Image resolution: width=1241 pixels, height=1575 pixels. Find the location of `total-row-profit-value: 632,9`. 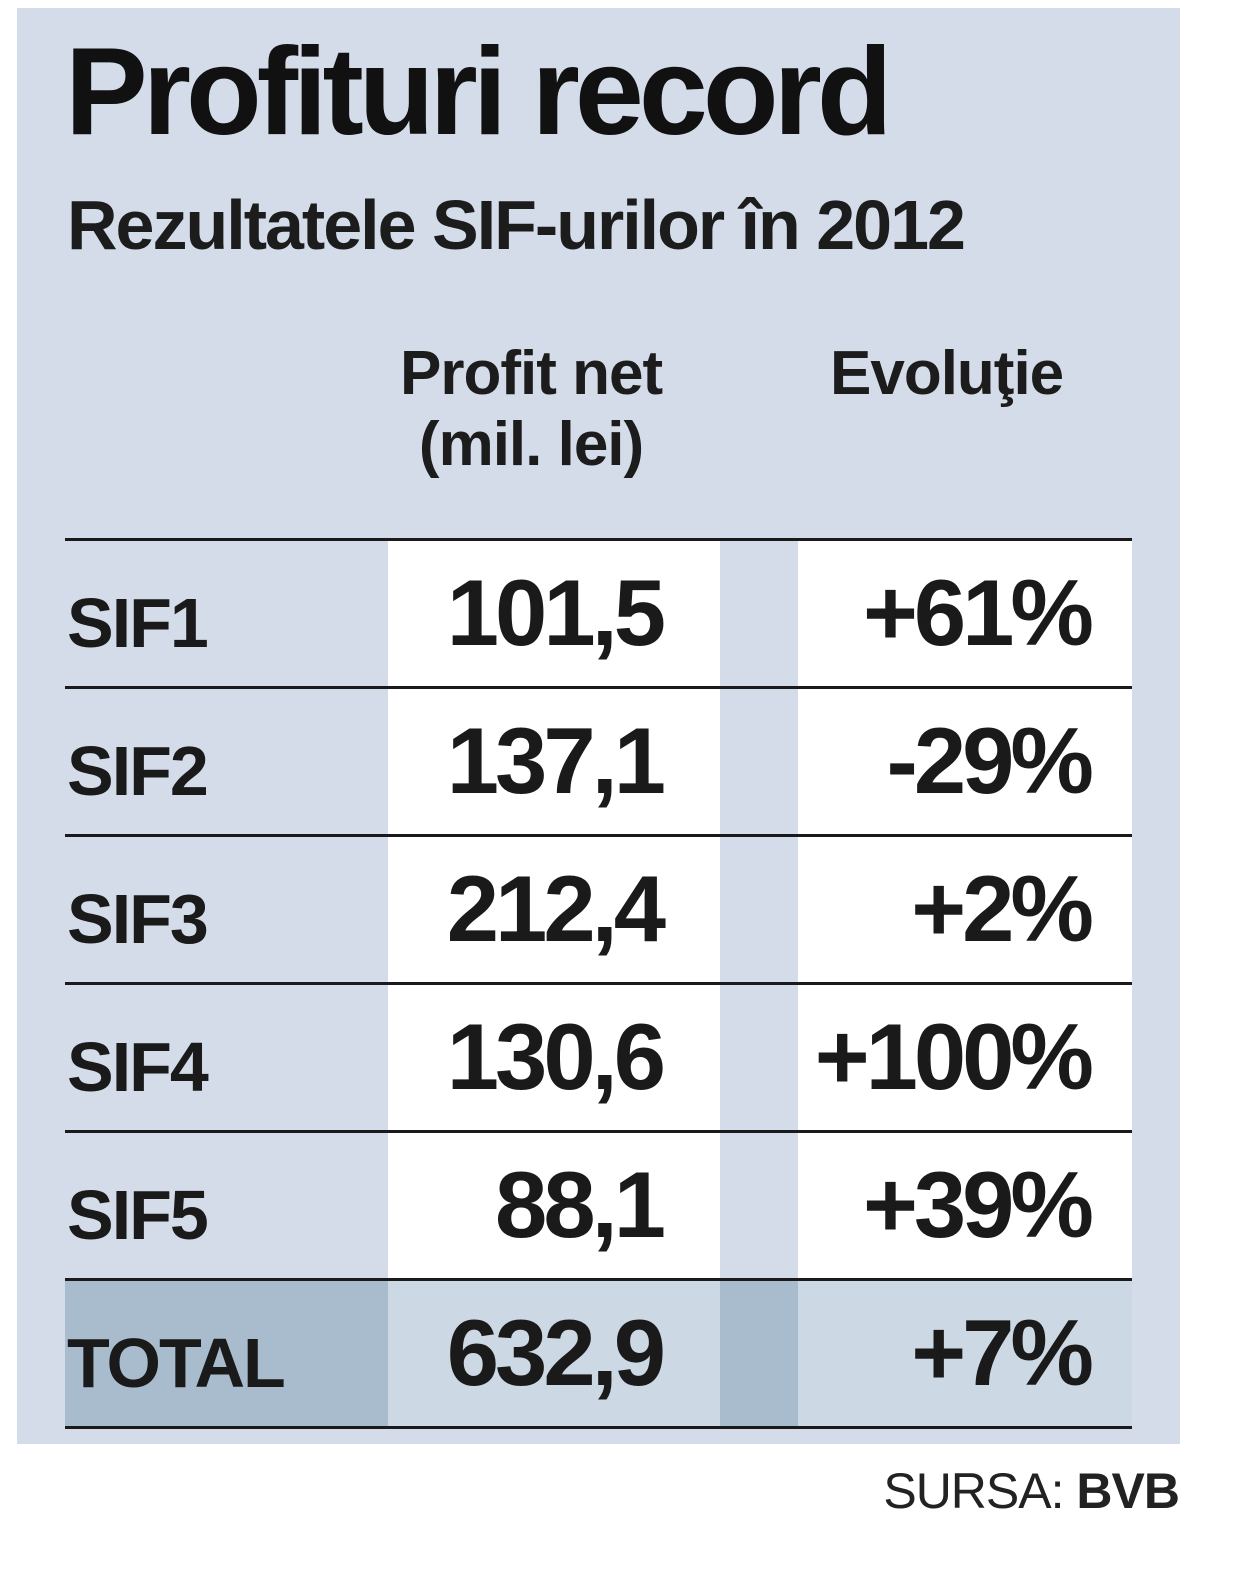

total-row-profit-value: 632,9 is located at coordinates (556, 1352).